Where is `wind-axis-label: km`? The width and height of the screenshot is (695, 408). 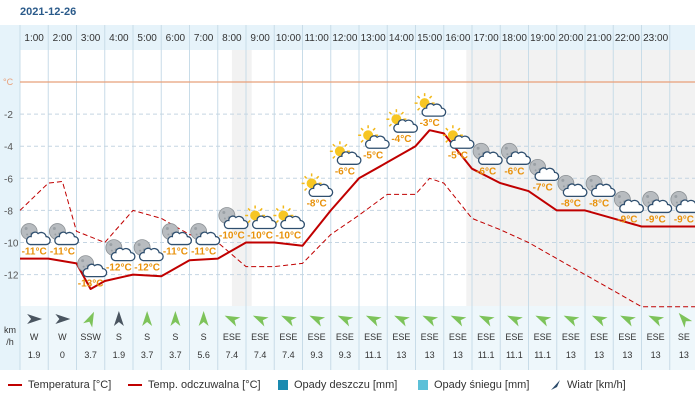
wind-axis-label: km is located at coordinates (10, 330).